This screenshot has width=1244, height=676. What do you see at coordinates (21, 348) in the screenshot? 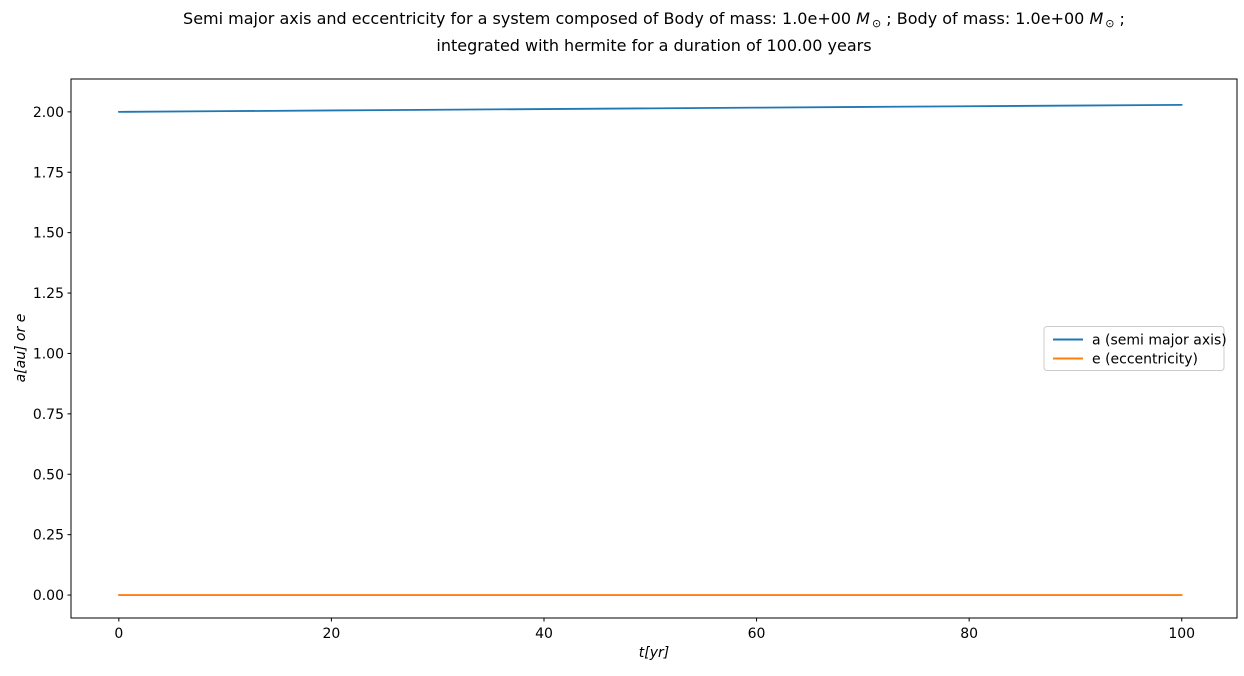
I see `y-axis-label: a[au] or e` at bounding box center [21, 348].